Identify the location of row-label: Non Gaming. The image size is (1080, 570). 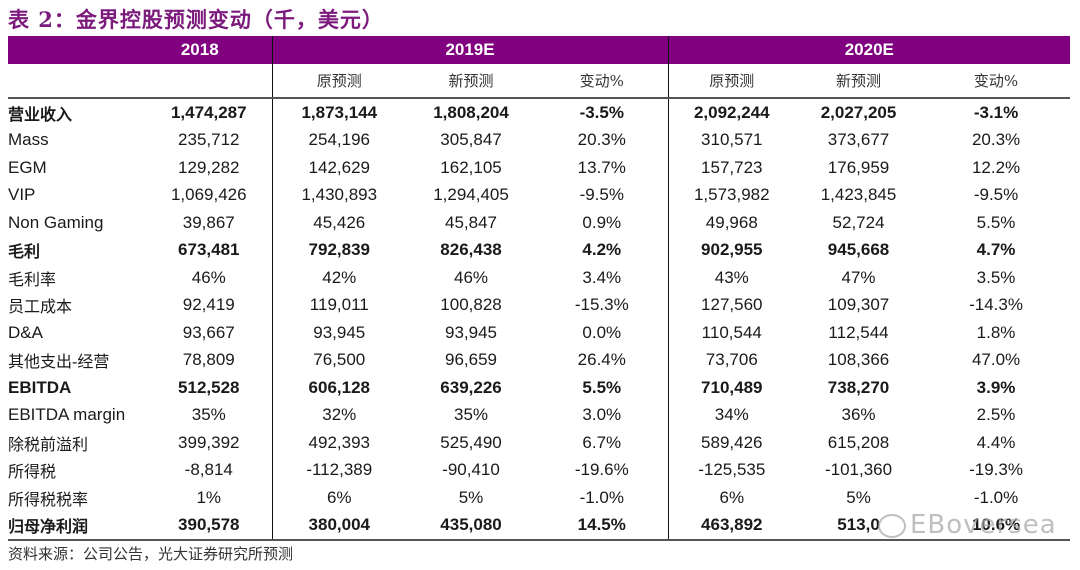
(56, 222).